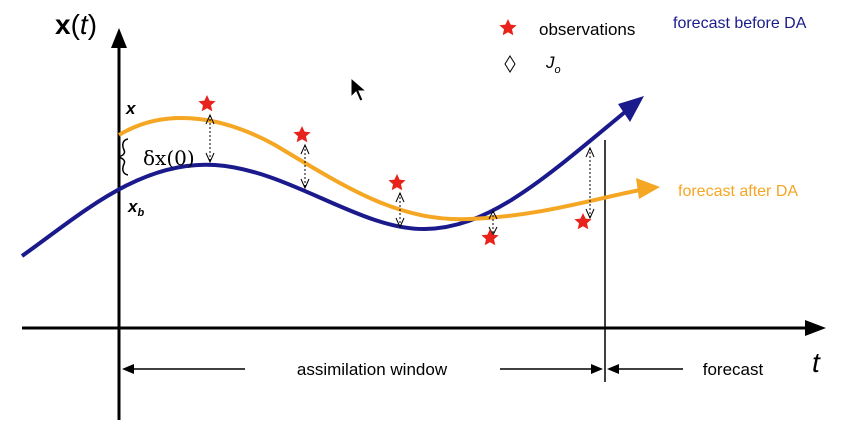 This screenshot has width=863, height=427. What do you see at coordinates (123, 157) in the screenshot?
I see `delta-brace` at bounding box center [123, 157].